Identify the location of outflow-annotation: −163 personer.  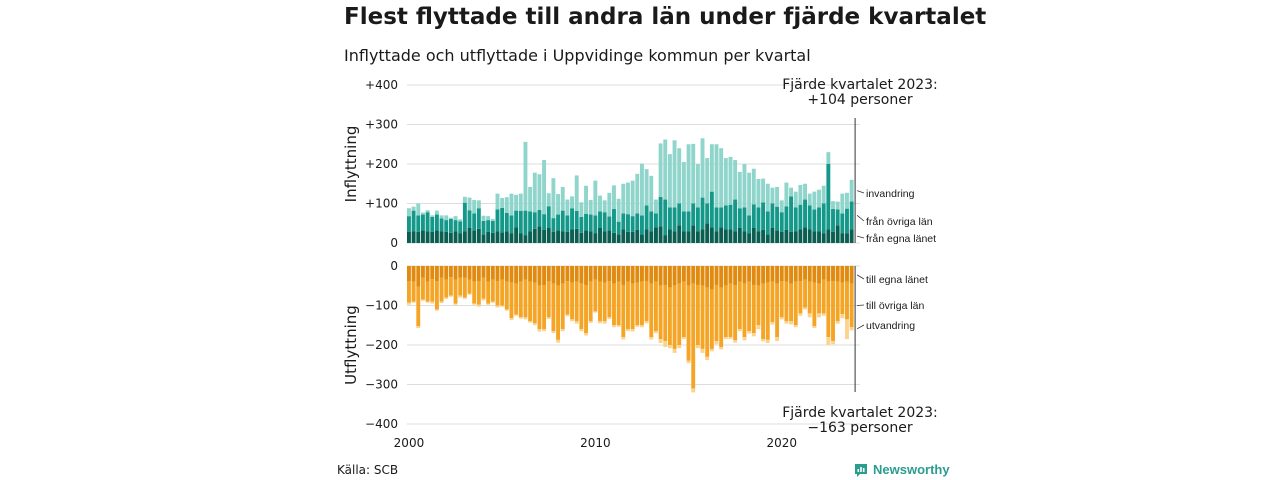
(860, 428).